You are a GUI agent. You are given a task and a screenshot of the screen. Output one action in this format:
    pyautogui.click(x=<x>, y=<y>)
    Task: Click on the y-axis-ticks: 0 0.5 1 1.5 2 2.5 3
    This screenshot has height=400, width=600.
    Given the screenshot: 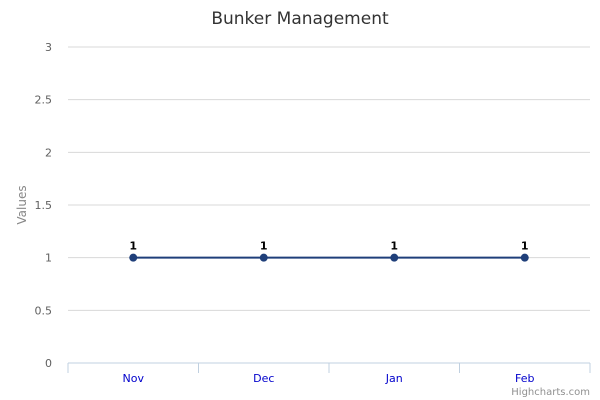 What is the action you would take?
    pyautogui.click(x=44, y=205)
    